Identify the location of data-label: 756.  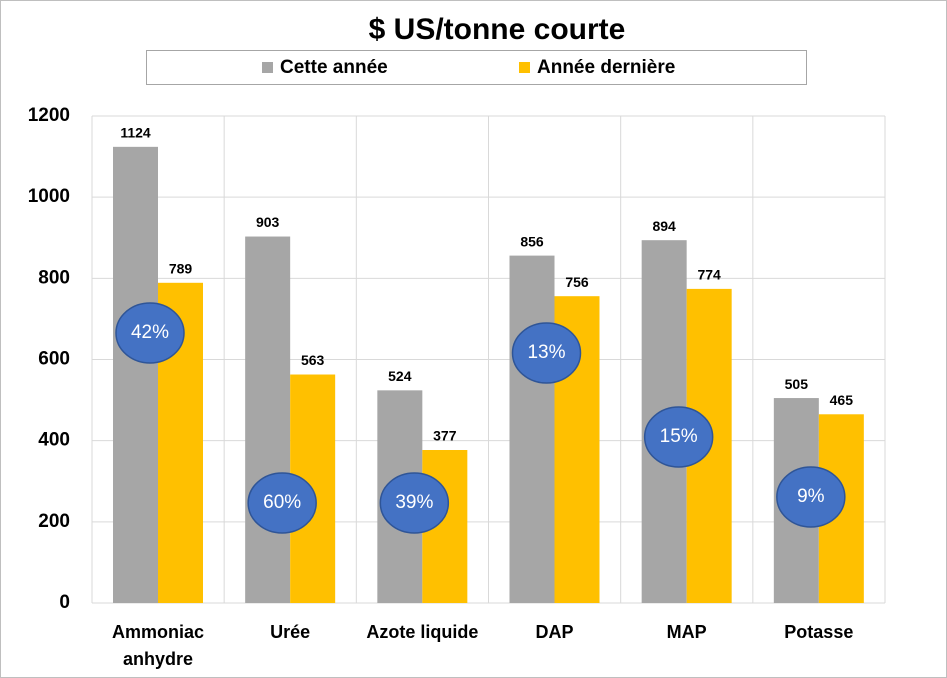
(577, 282).